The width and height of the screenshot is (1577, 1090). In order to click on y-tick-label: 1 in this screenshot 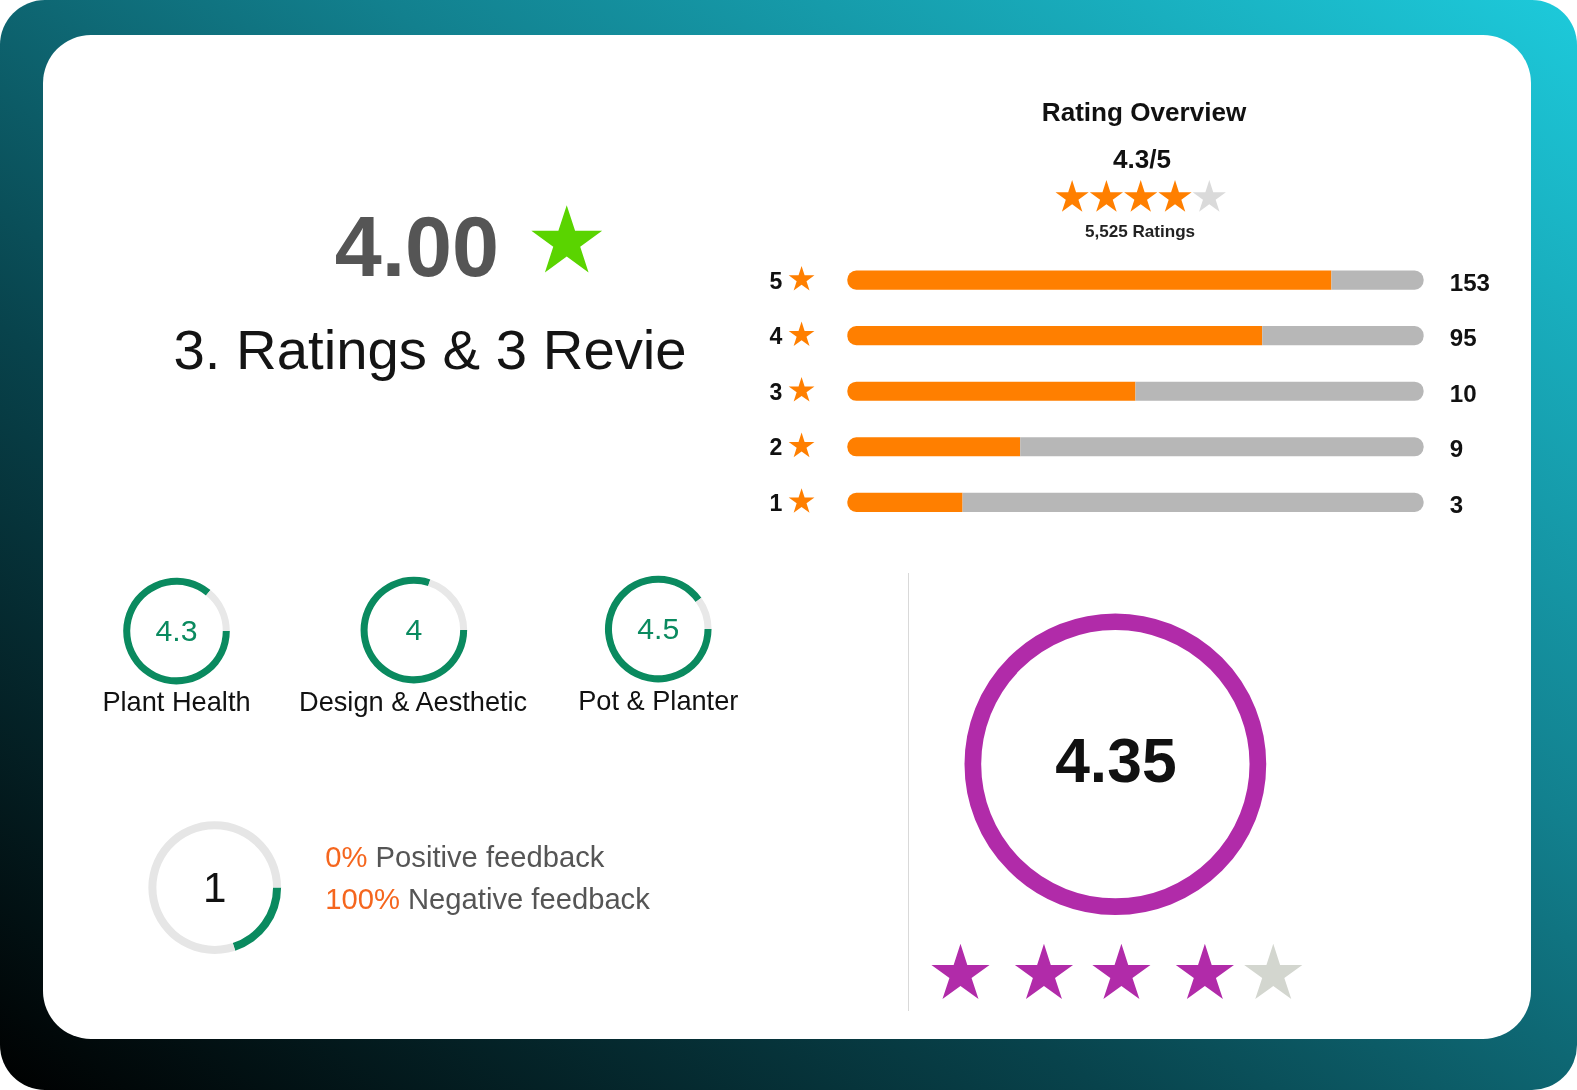, I will do `click(776, 502)`.